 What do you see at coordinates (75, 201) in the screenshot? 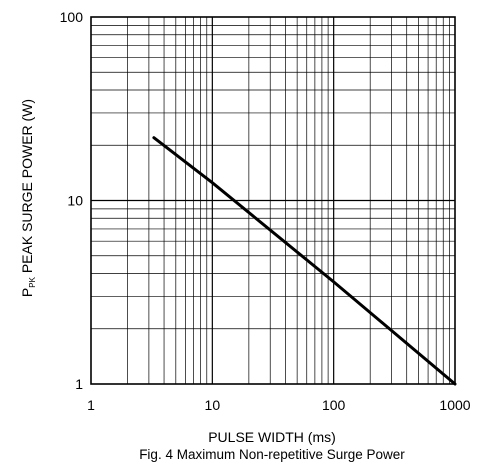
I see `y-tick-label: 10` at bounding box center [75, 201].